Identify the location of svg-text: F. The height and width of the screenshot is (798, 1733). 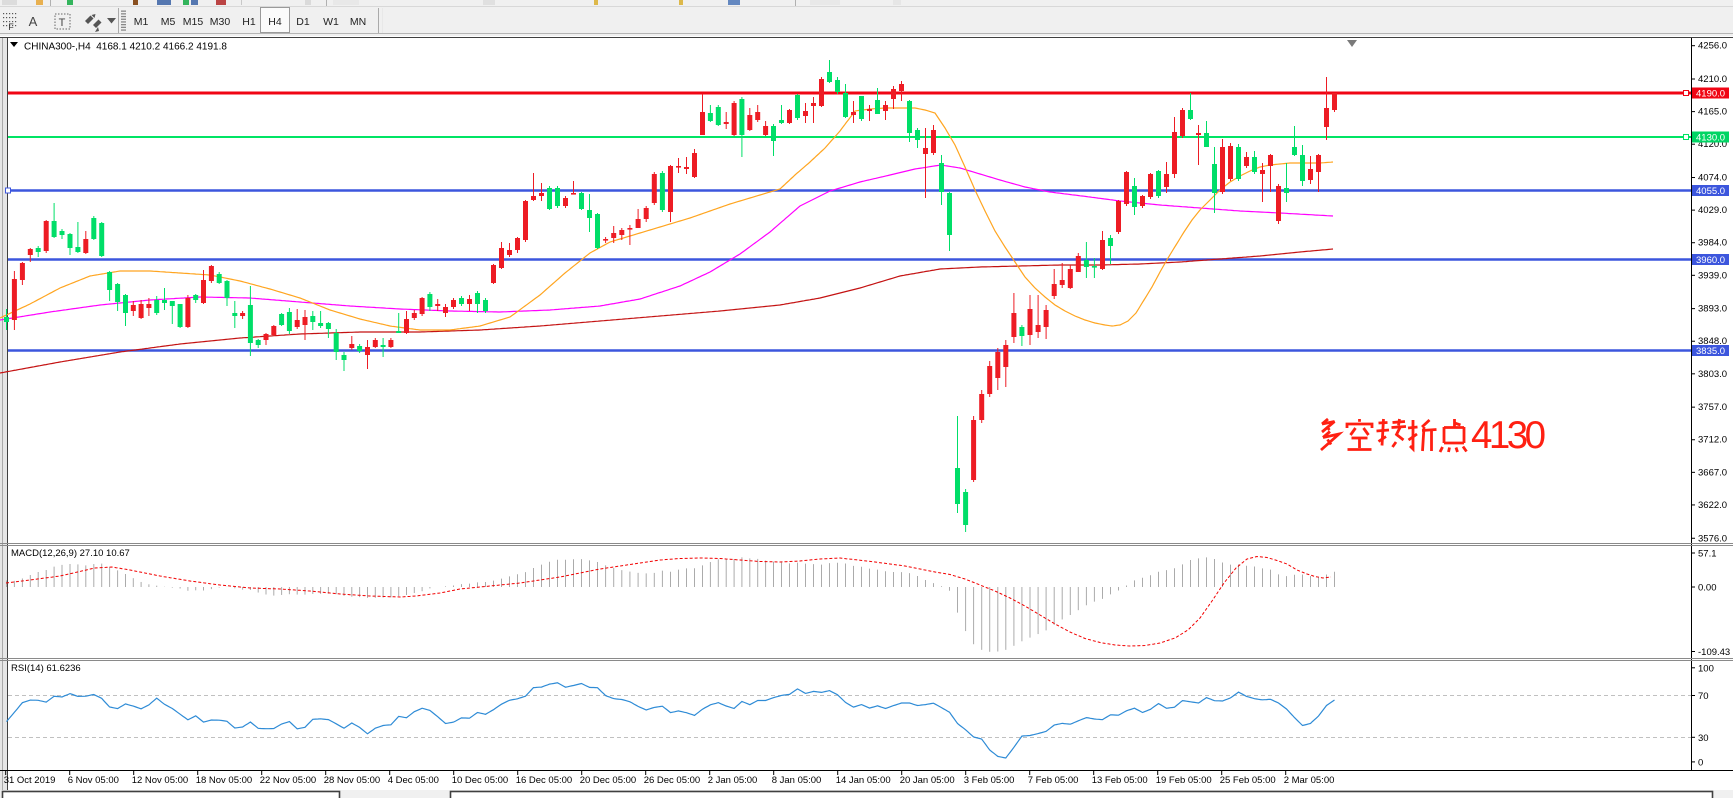
(11, 27).